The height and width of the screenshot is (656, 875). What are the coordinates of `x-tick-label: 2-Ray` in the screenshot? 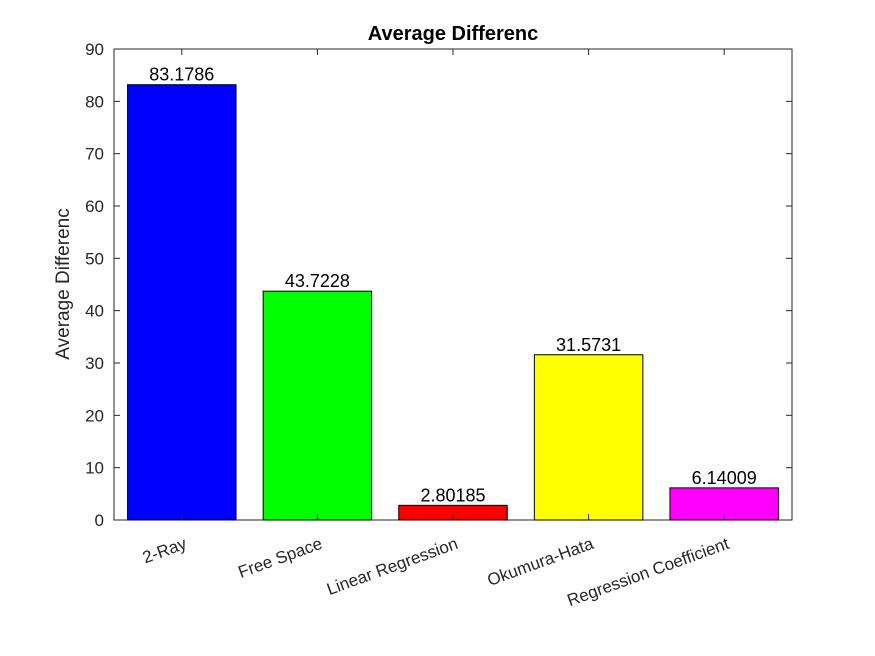 It's located at (165, 551).